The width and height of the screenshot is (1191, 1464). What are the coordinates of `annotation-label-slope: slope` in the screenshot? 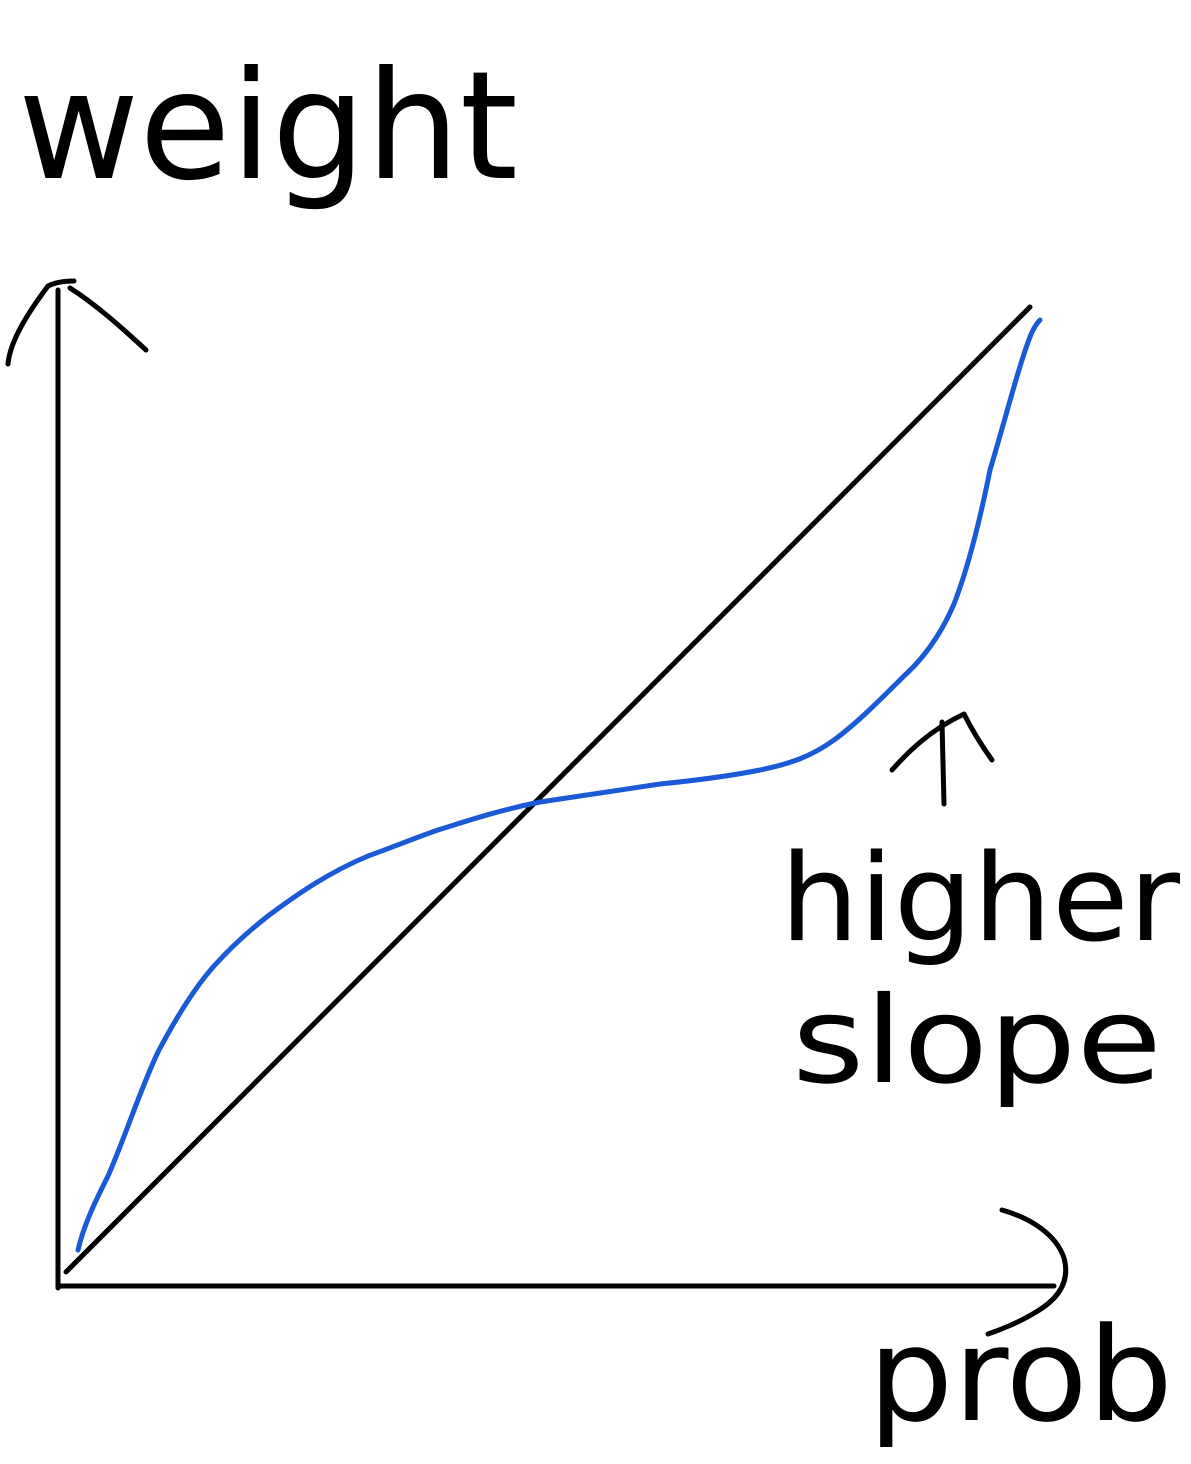 It's located at (977, 1041).